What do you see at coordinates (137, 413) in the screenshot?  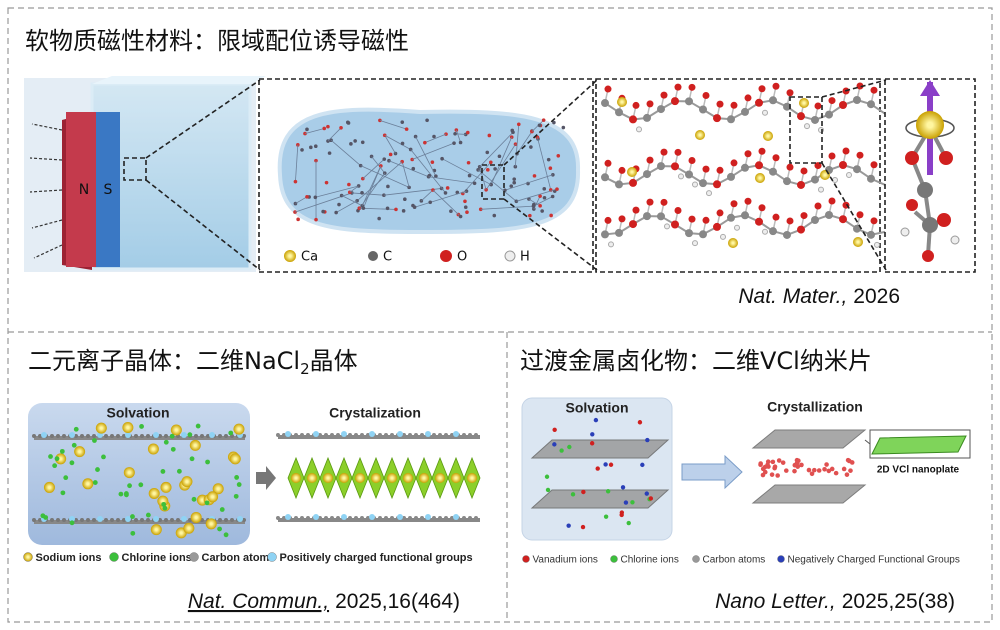 I see `stage-label: Solvation` at bounding box center [137, 413].